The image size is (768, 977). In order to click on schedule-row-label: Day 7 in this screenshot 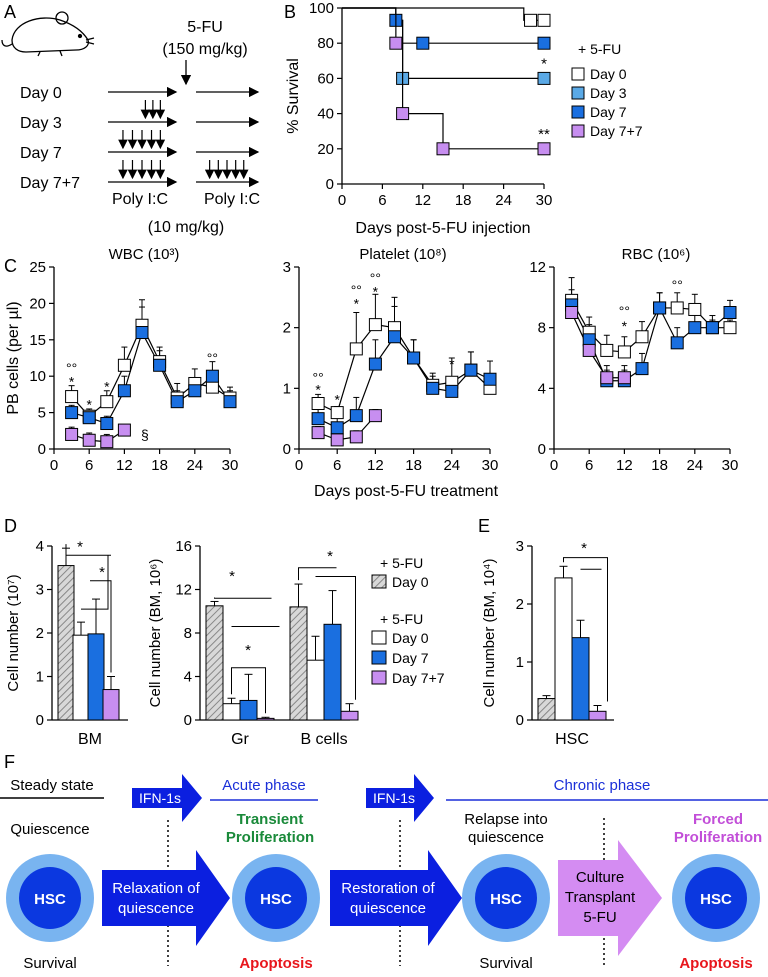, I will do `click(41, 153)`.